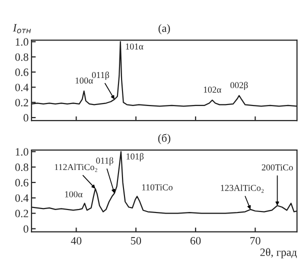 The height and width of the screenshot is (268, 300). I want to click on y-axis-title: I$_{отн}$, so click(21, 29).